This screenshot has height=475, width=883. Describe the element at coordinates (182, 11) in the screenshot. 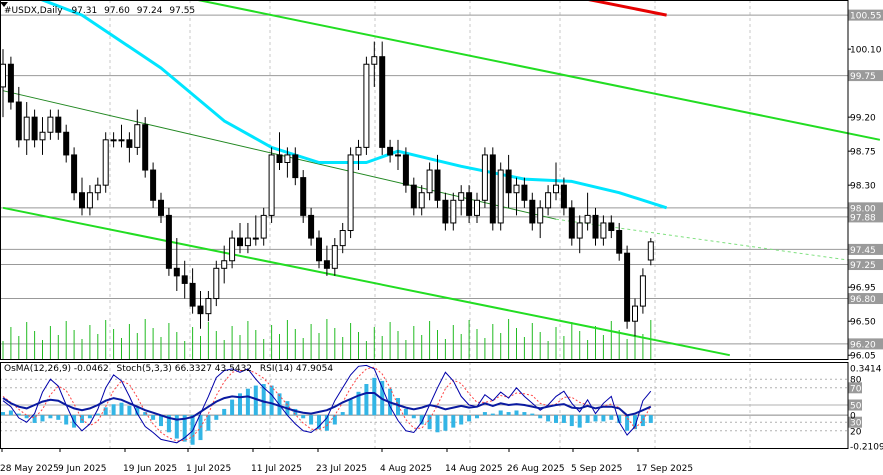

I see `ohlc-close: 97.55` at that location.